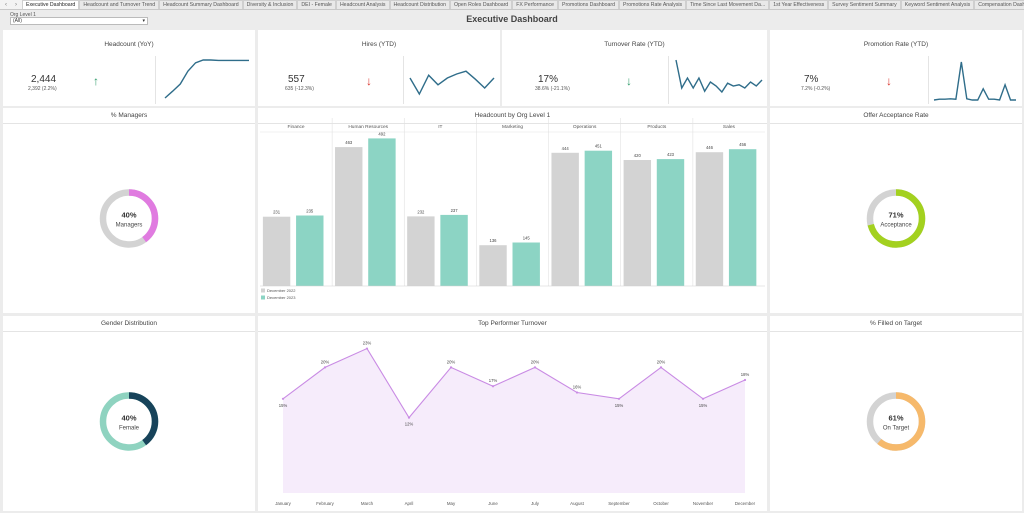 The image size is (1024, 513). What do you see at coordinates (51, 4) in the screenshot?
I see `tab-executive-dashboard: Executive Dashboard` at bounding box center [51, 4].